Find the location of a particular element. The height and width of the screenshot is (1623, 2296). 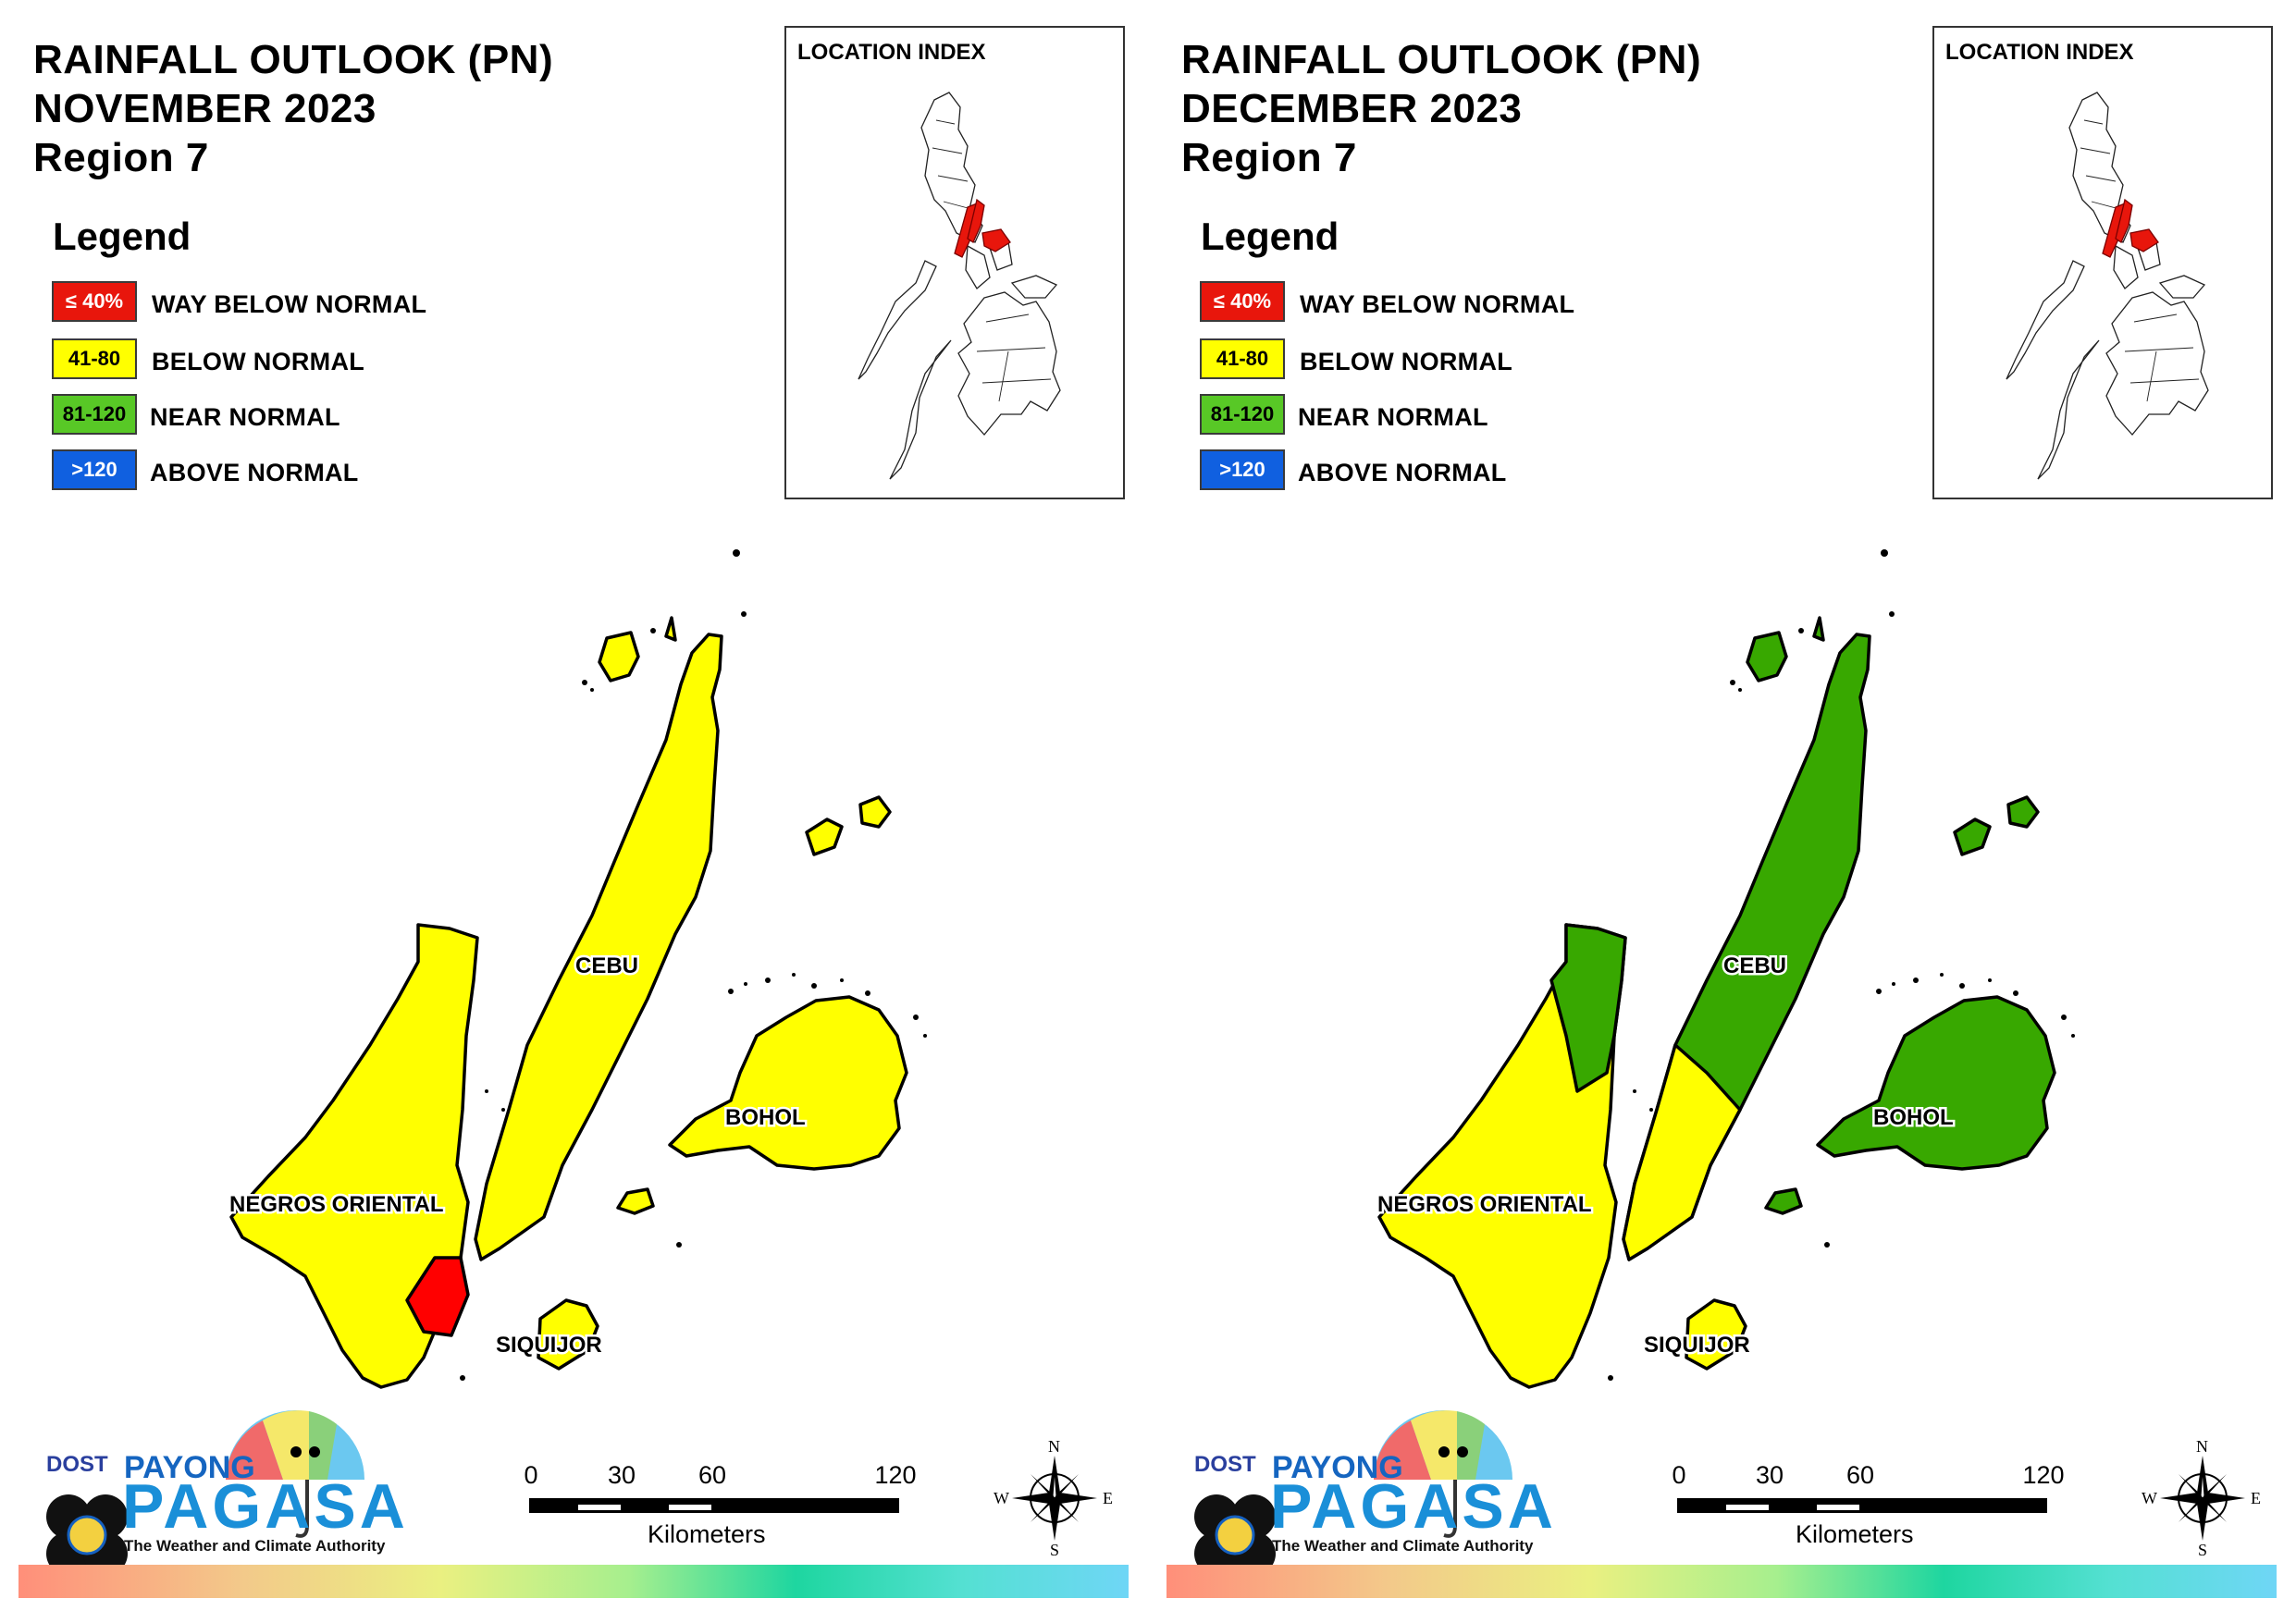

bohol-shape is located at coordinates (788, 1083).